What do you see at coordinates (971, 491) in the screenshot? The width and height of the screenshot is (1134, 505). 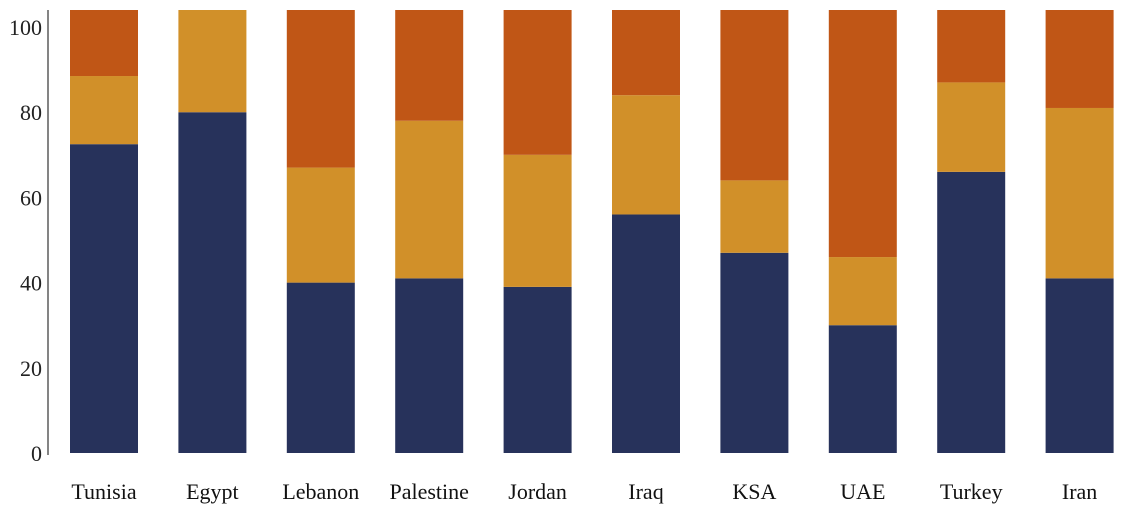 I see `x-category-label: Turkey` at bounding box center [971, 491].